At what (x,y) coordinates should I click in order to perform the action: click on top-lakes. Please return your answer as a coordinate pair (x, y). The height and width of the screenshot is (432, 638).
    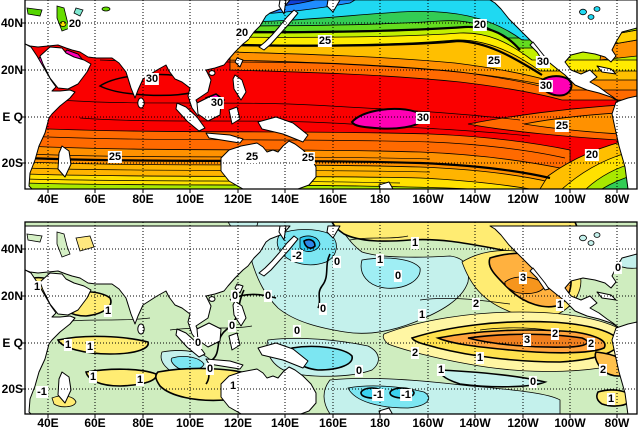
    Looking at the image, I should click on (313, 18).